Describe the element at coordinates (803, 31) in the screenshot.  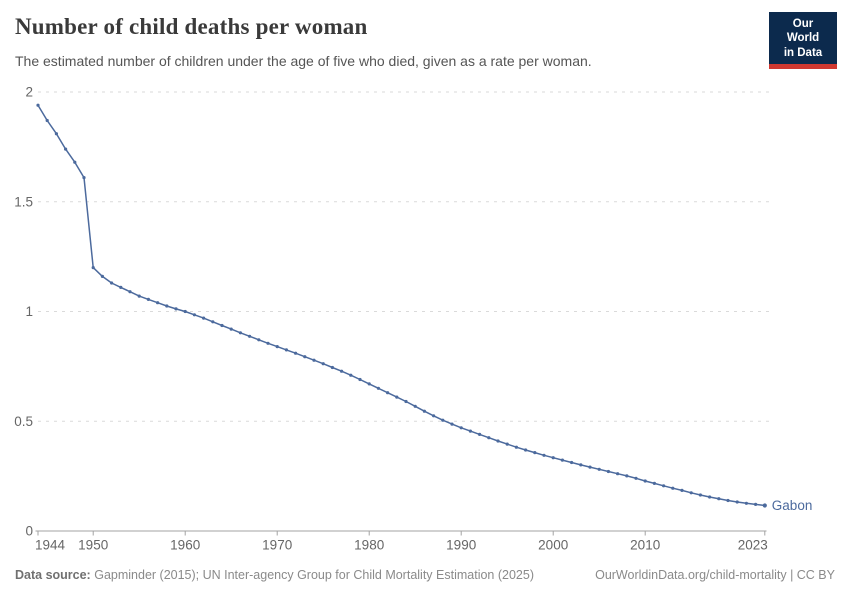
I see `owid-logo-line1: Our World` at that location.